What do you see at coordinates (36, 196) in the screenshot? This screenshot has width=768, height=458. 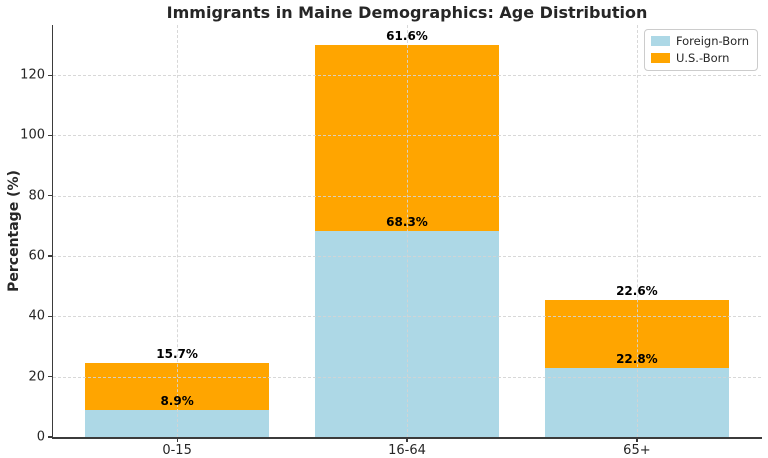 I see `y-tick-label: 80` at bounding box center [36, 196].